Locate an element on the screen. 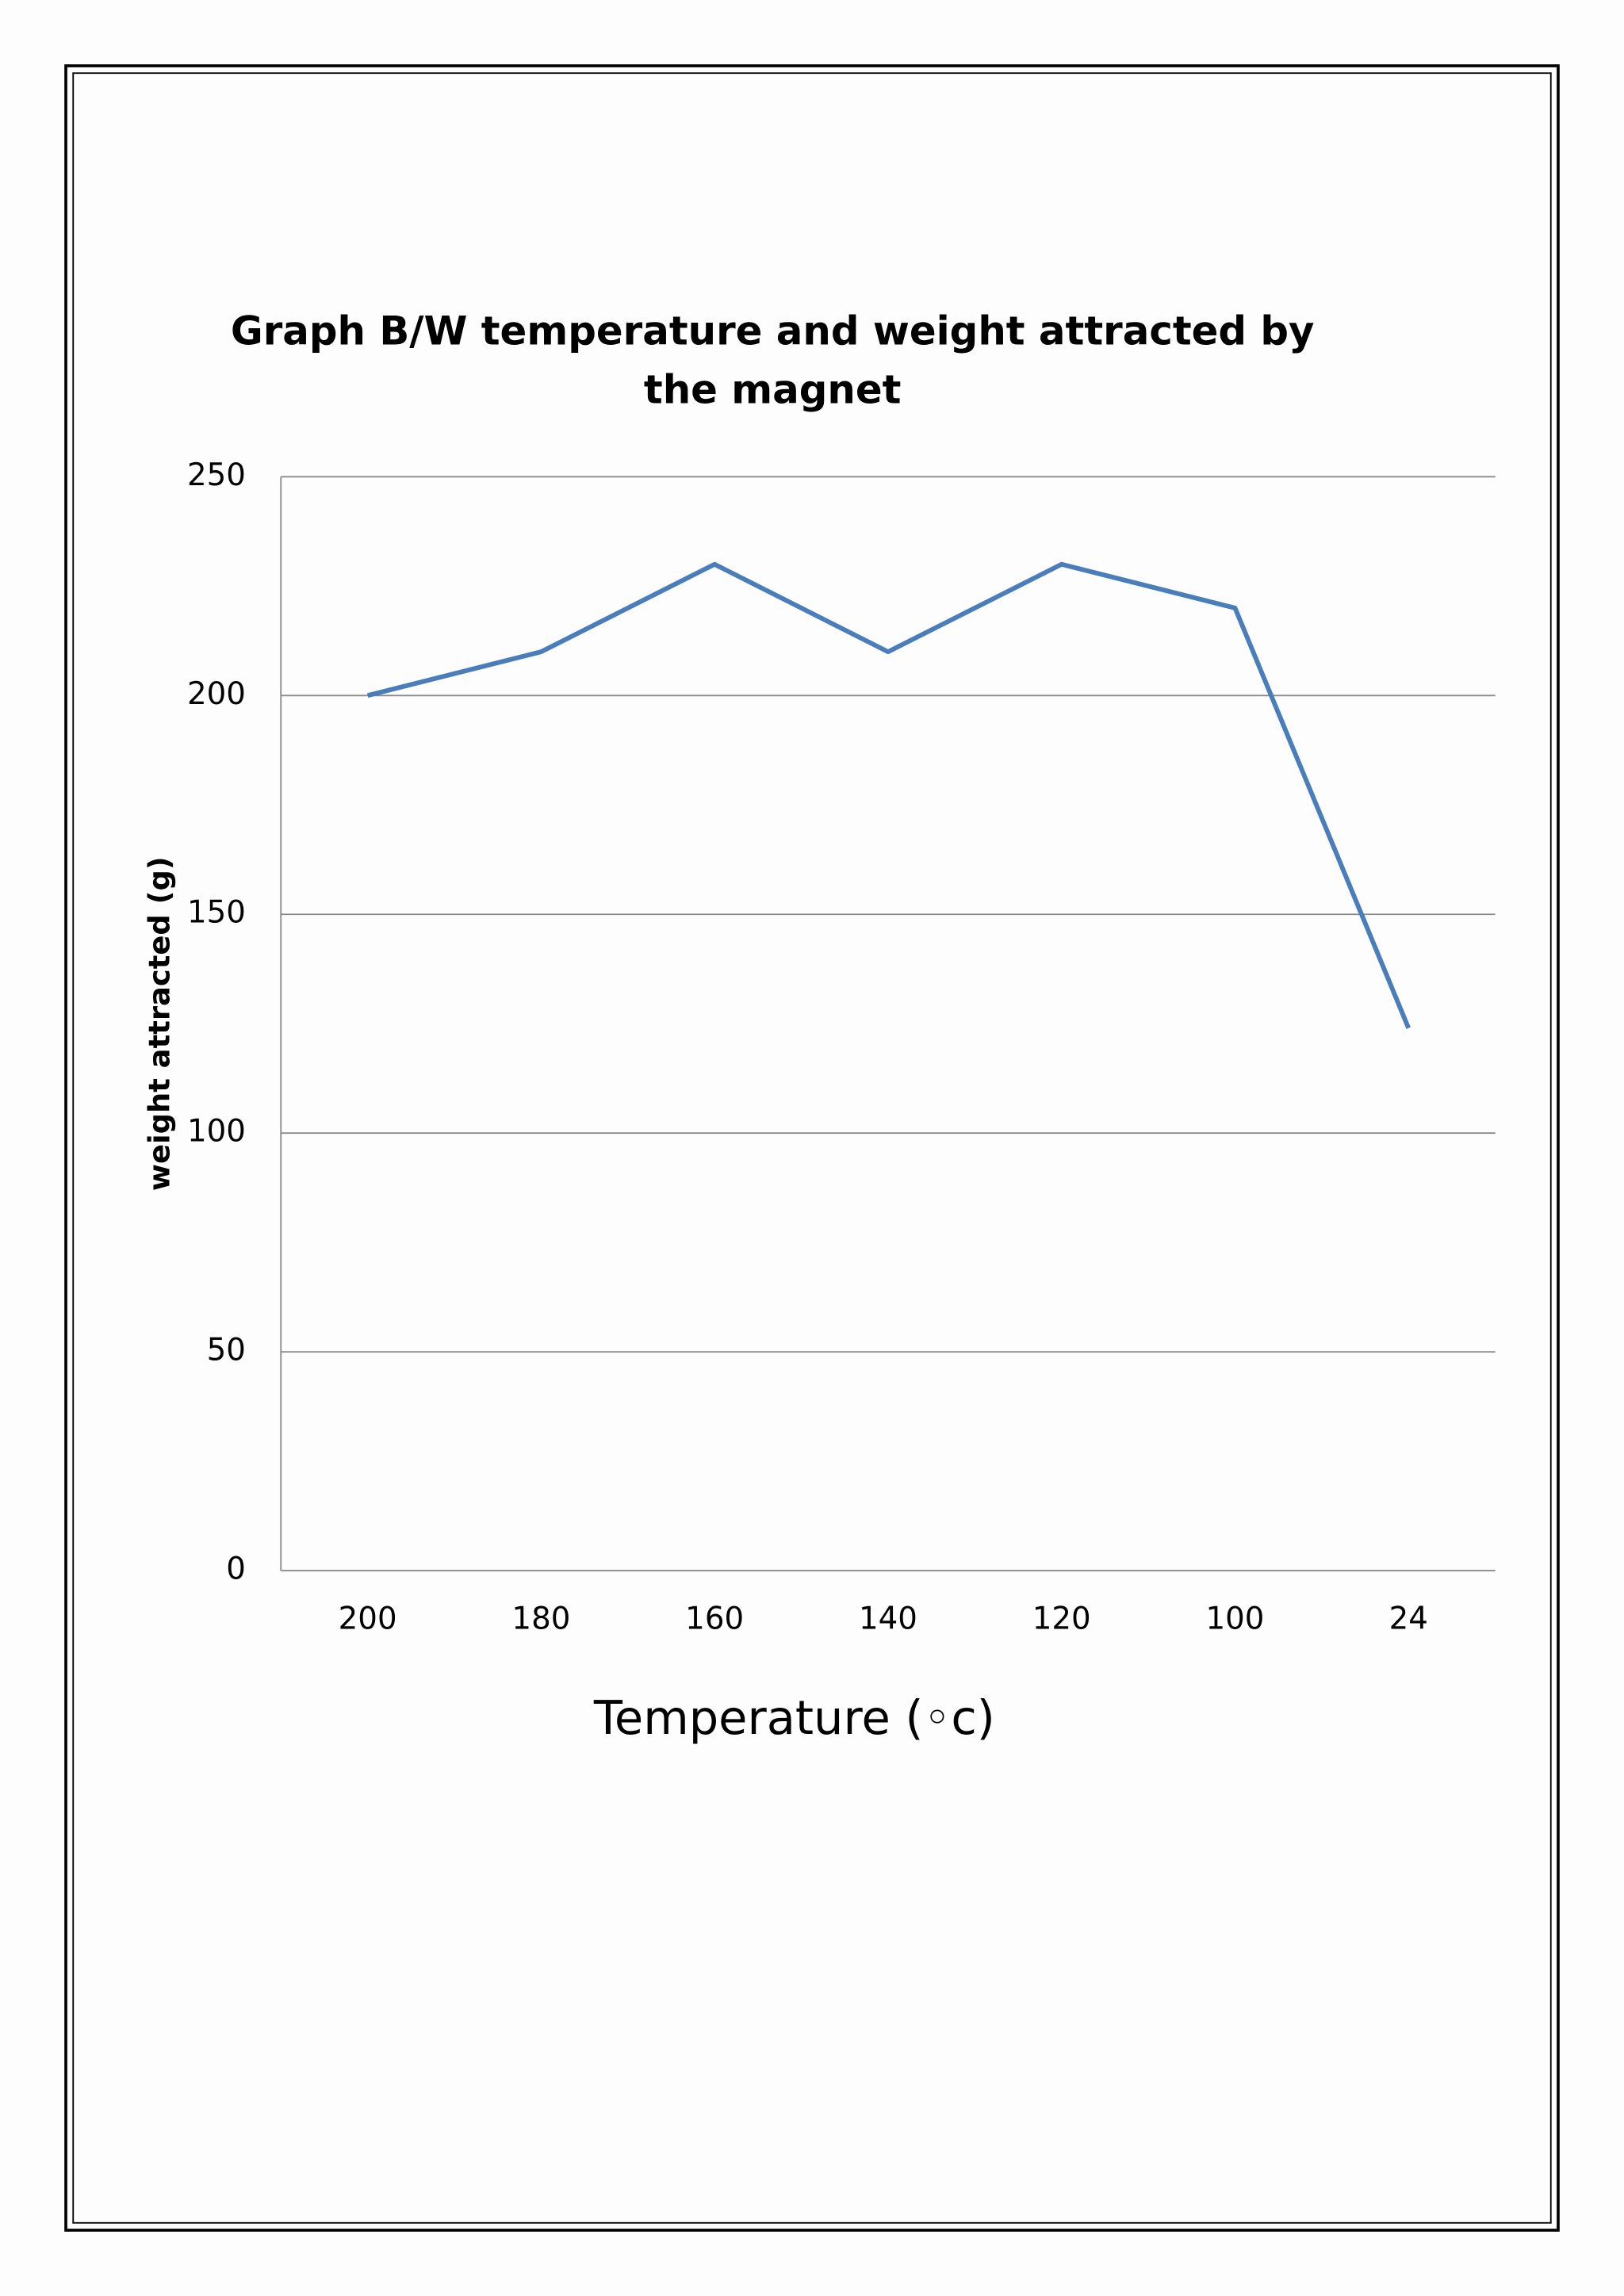  y-tick-label: 100 is located at coordinates (217, 1132).